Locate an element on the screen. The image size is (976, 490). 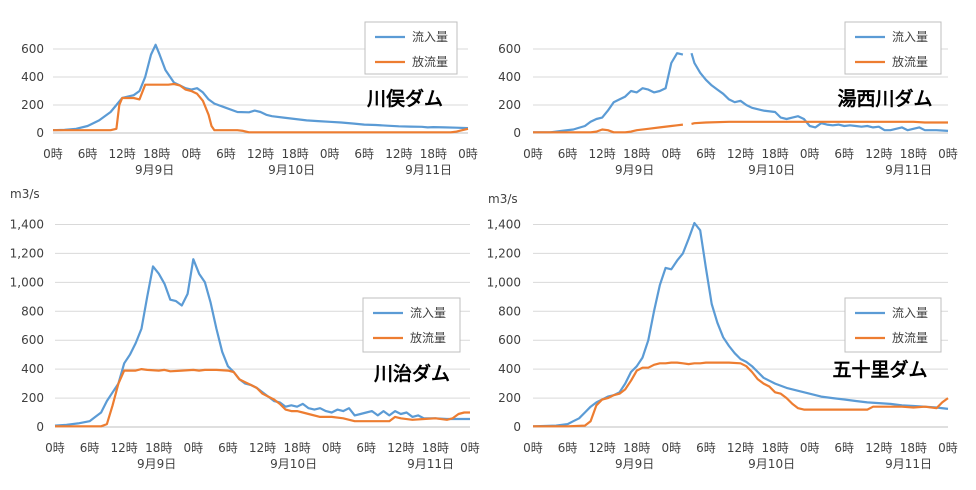
chart-title: 五十里ダム is located at coordinates (879, 369).